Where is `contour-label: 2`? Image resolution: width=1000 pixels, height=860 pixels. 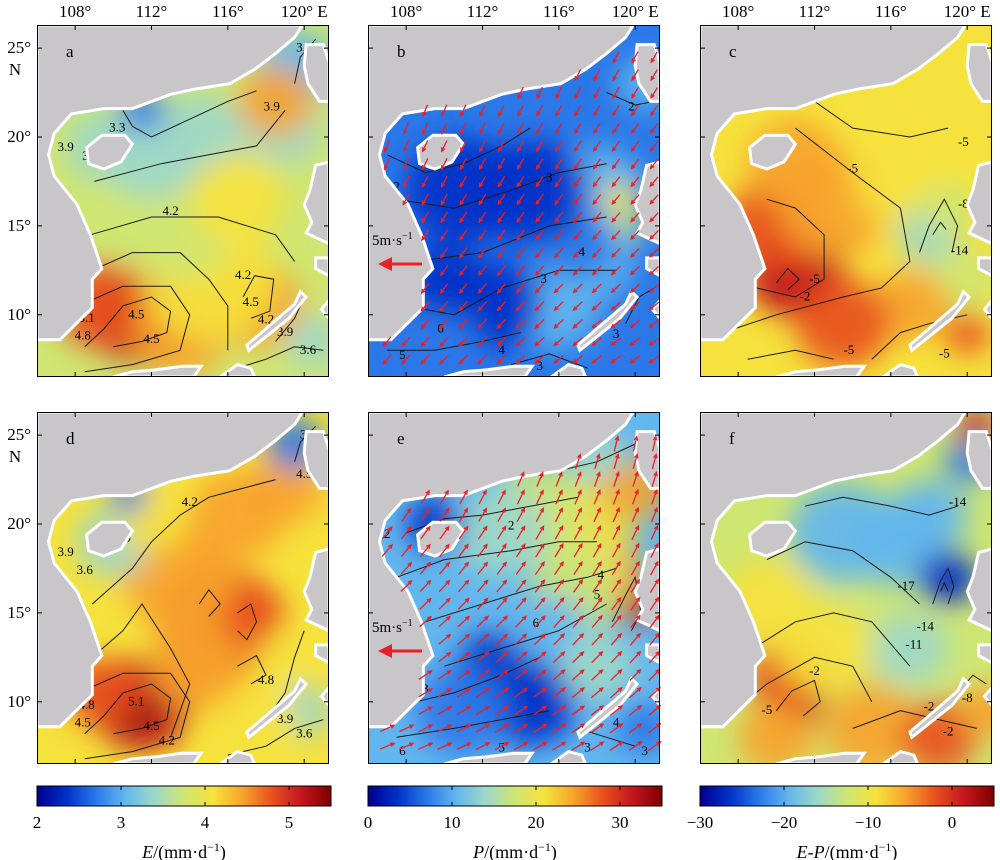
contour-label: 2 is located at coordinates (511, 524).